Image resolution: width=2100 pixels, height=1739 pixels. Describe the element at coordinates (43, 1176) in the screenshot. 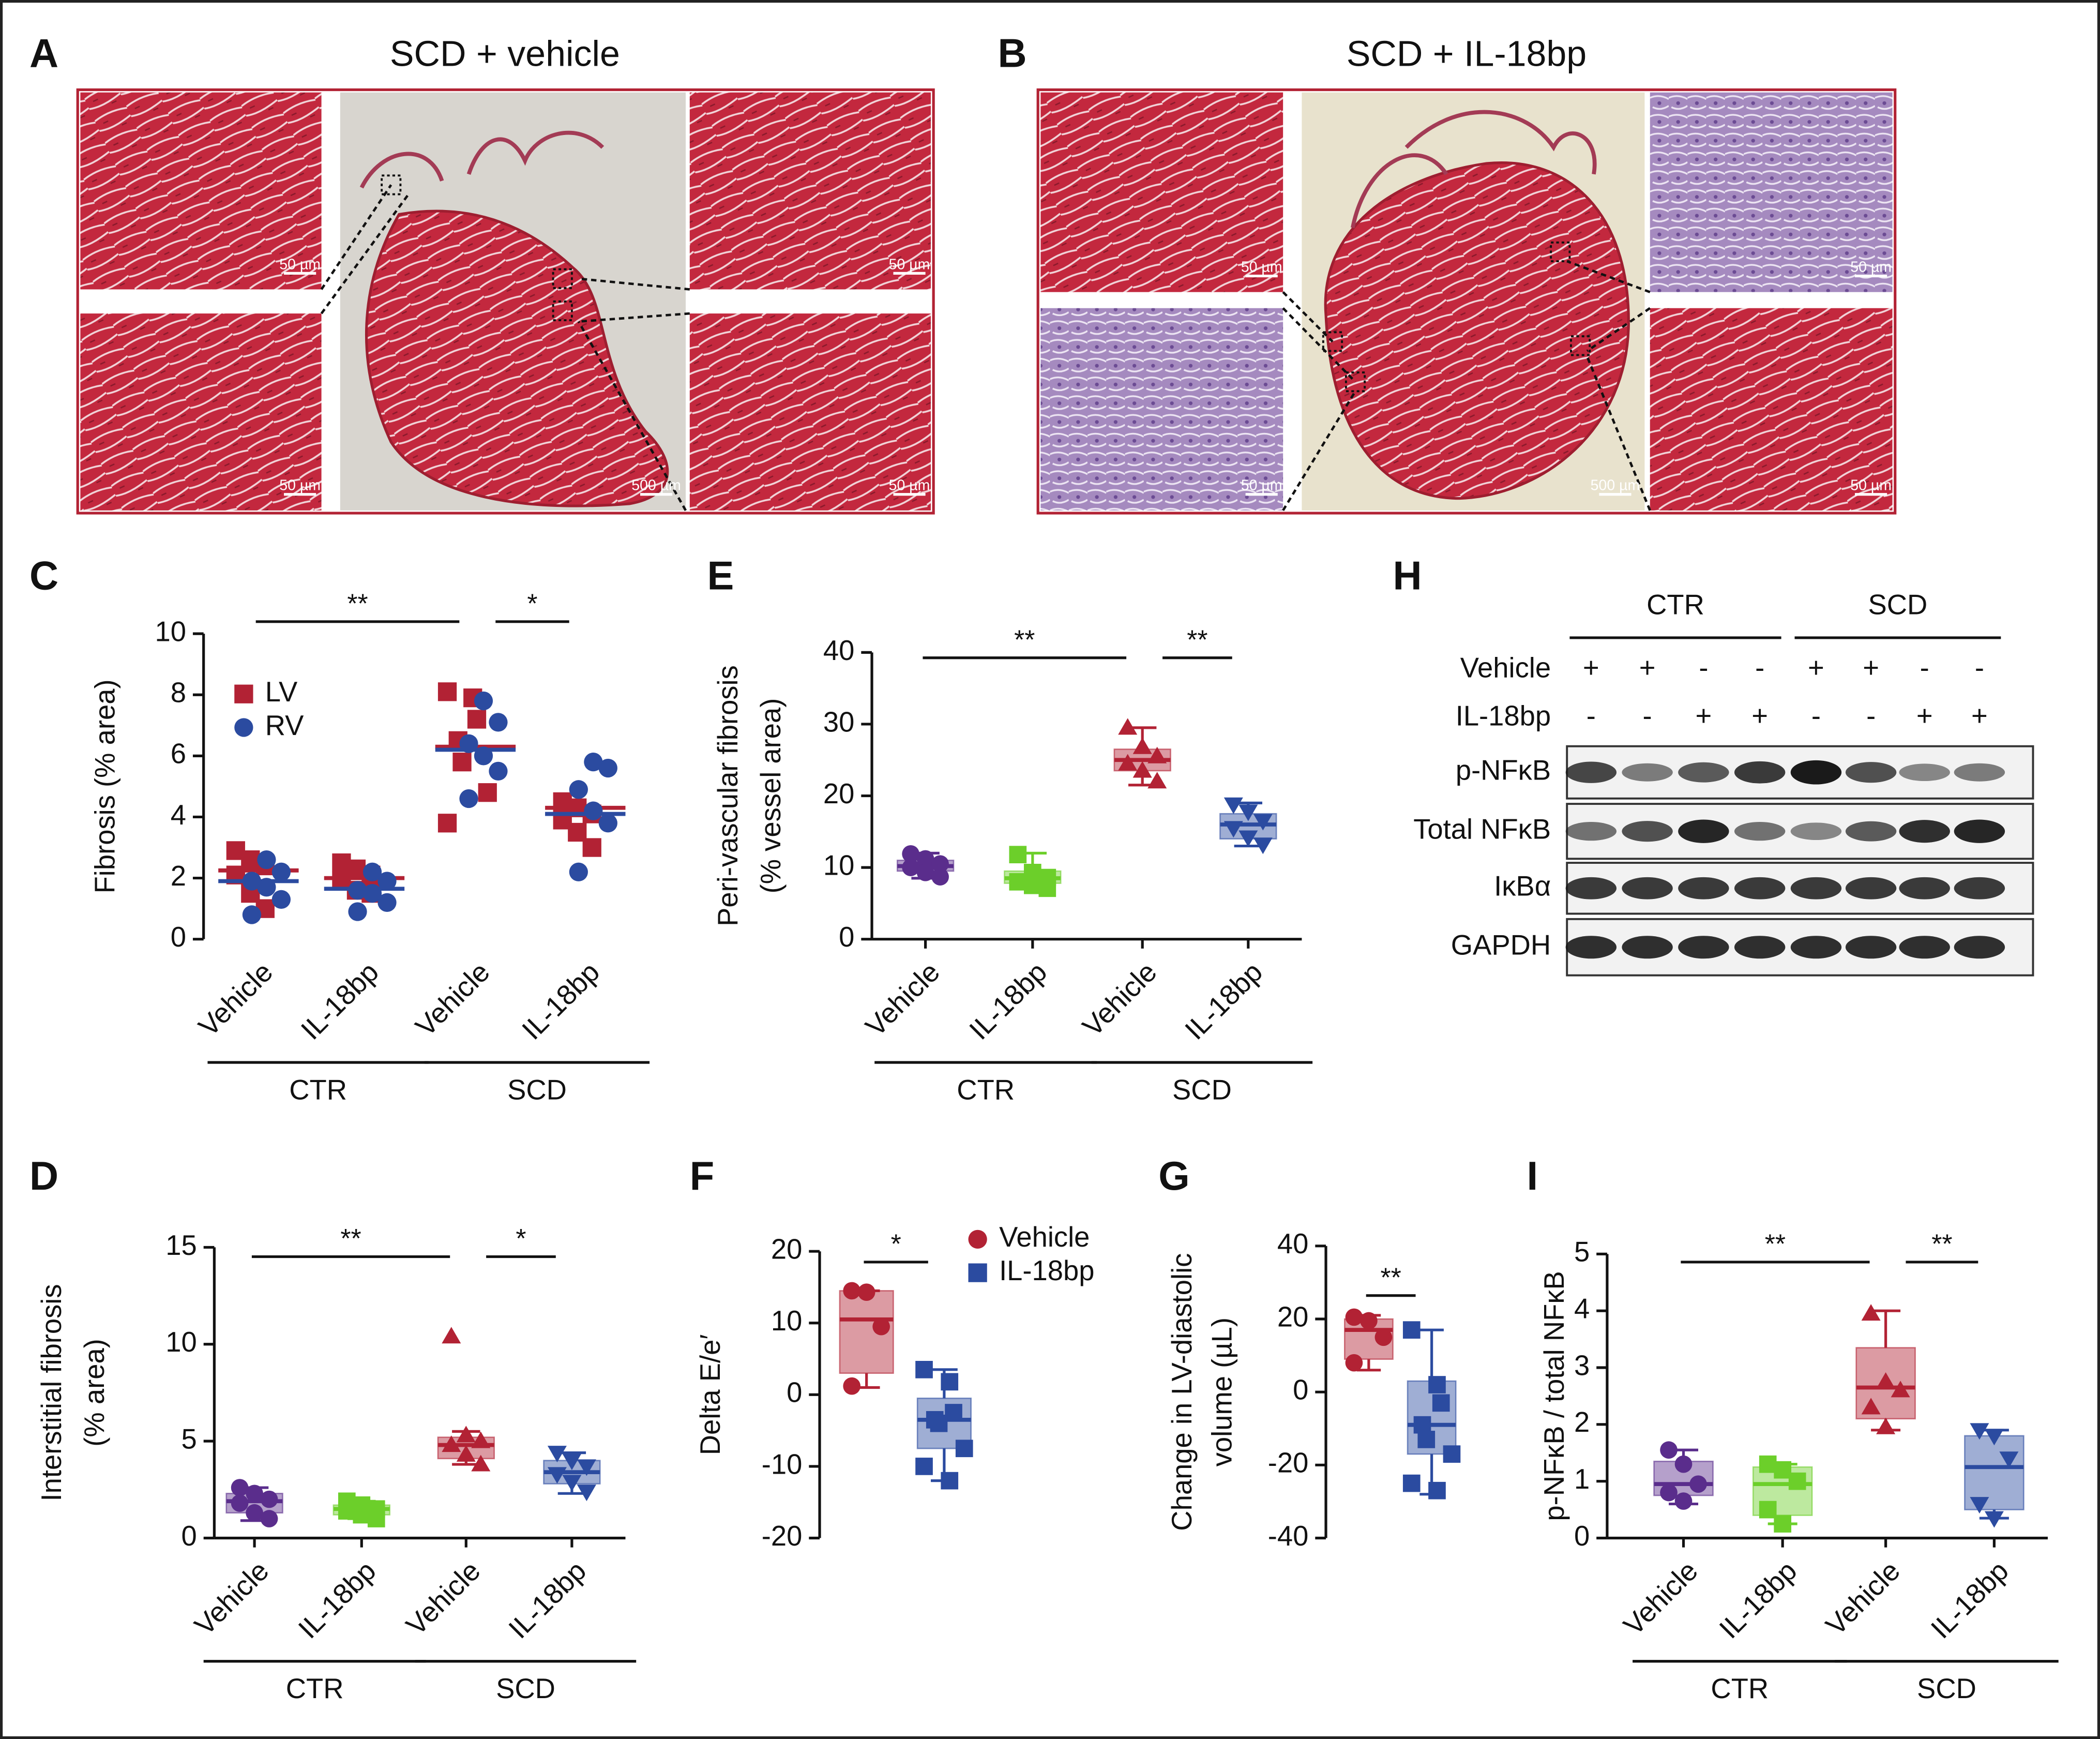

I see `panel-letter: D` at that location.